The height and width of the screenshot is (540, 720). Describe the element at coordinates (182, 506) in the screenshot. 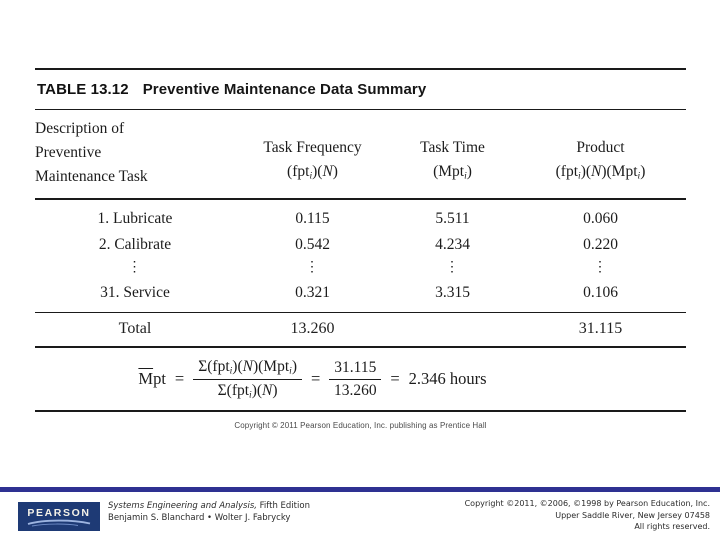

I see `book-title: Systems Engineering and Analysis,` at that location.